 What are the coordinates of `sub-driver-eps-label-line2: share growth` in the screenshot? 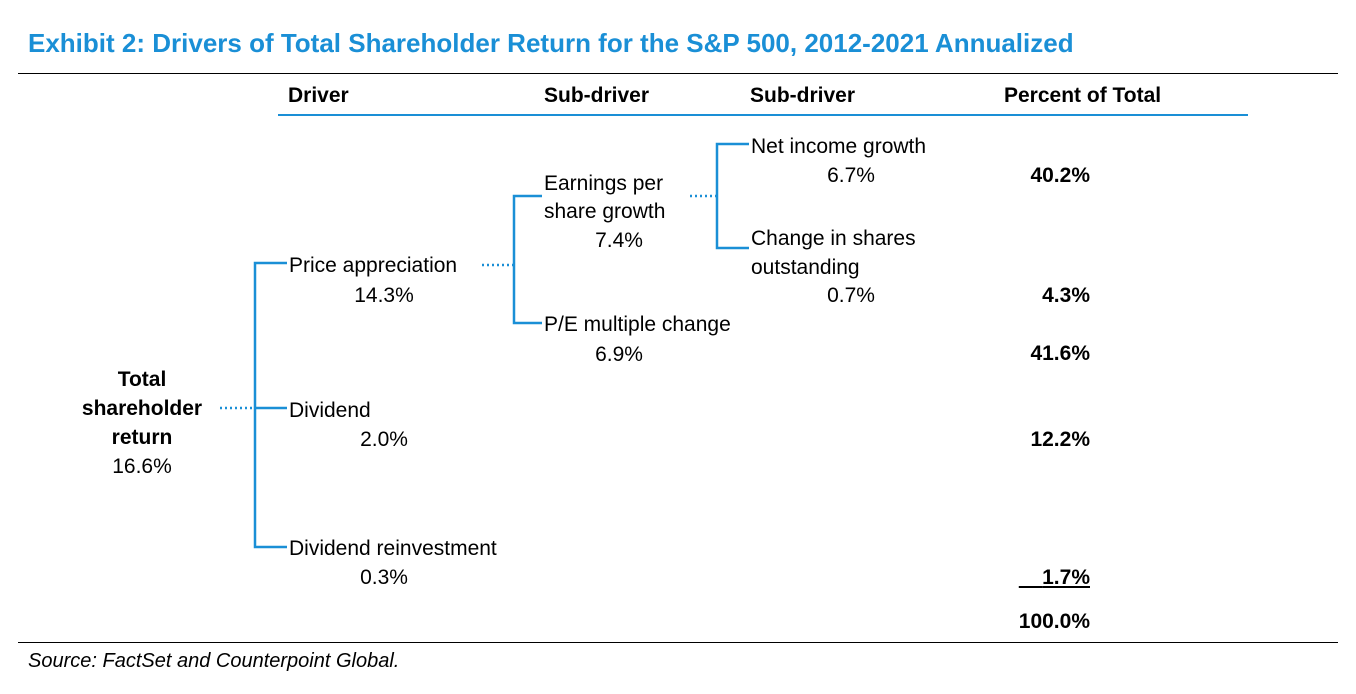 It's located at (605, 211).